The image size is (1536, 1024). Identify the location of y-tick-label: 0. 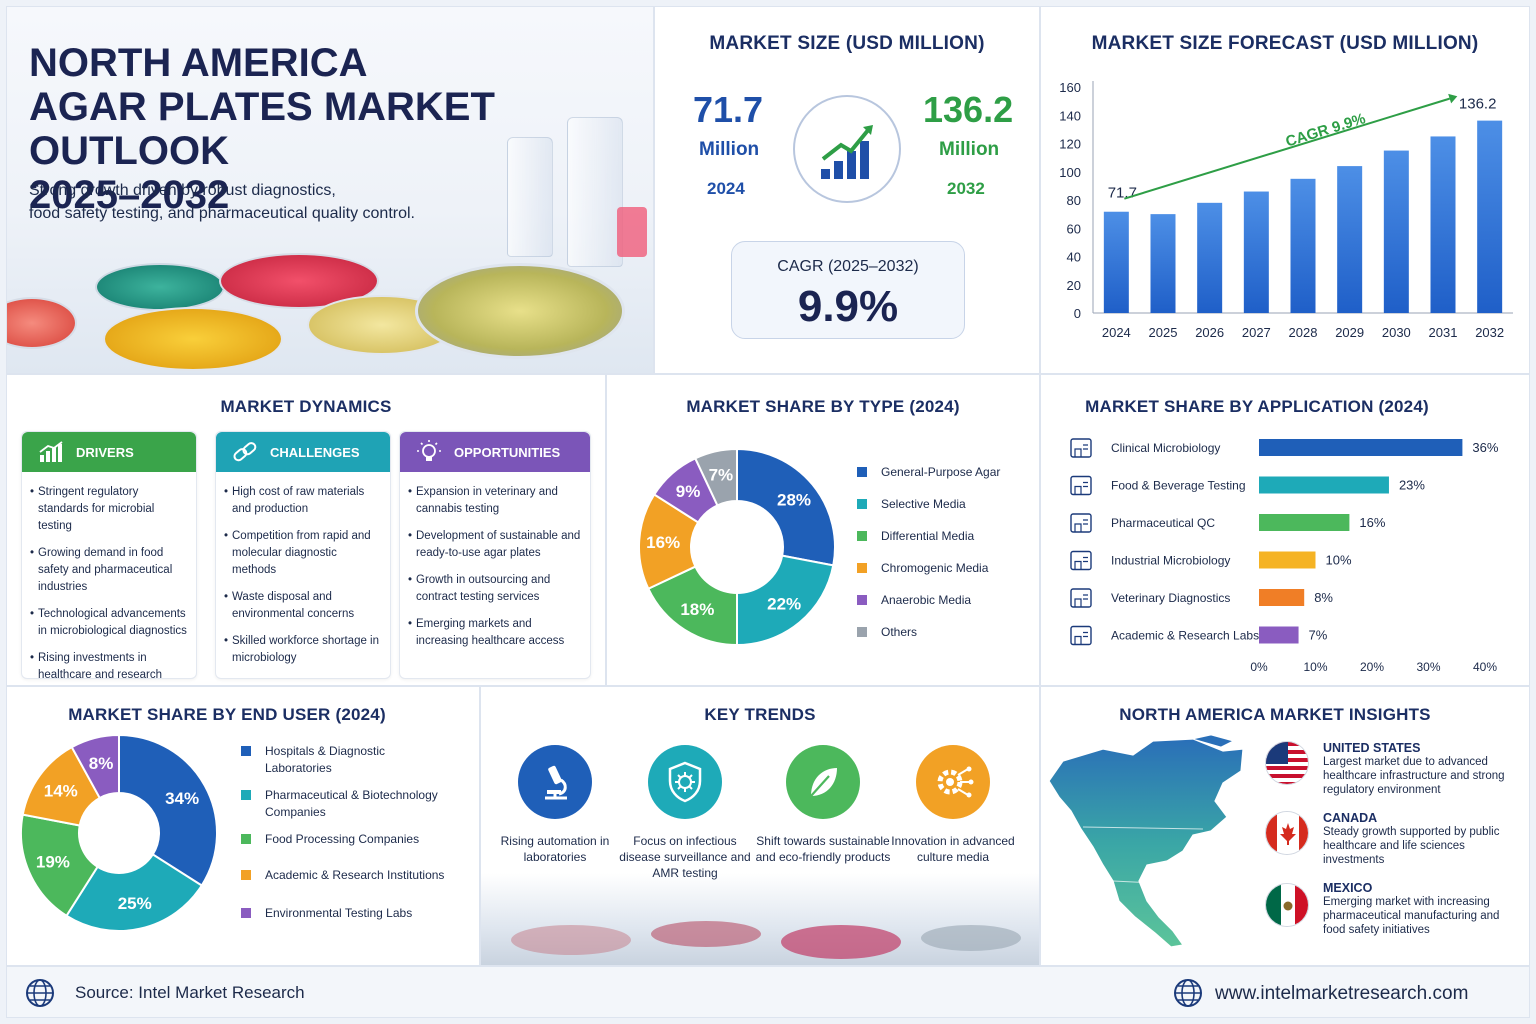
(1077, 313).